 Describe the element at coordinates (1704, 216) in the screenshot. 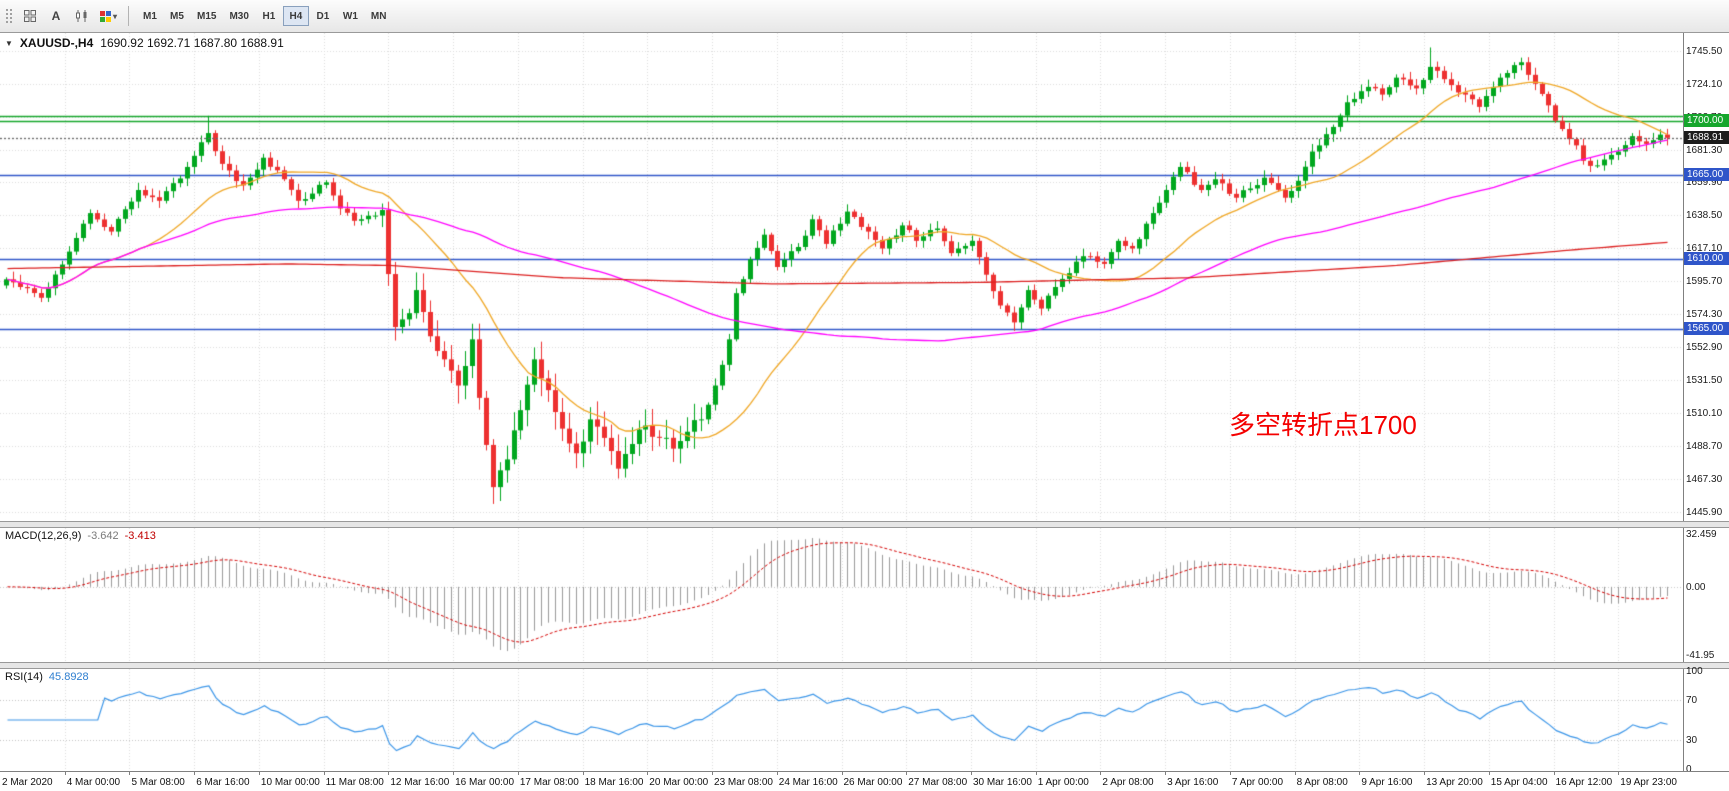

I see `price-axis-label: 1638.50` at that location.